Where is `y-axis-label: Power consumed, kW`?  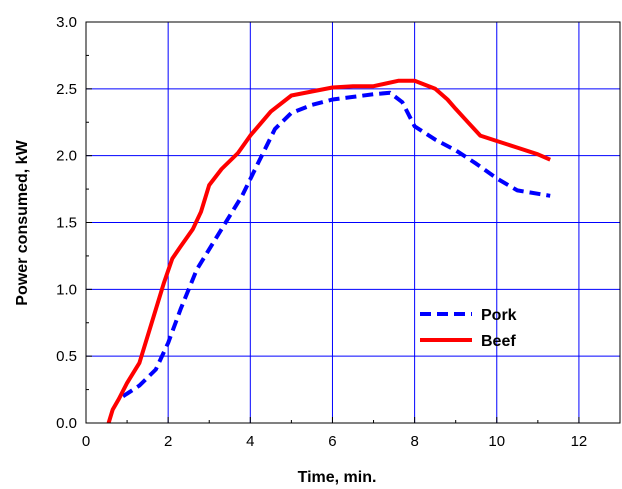
y-axis-label: Power consumed, kW is located at coordinates (22, 222).